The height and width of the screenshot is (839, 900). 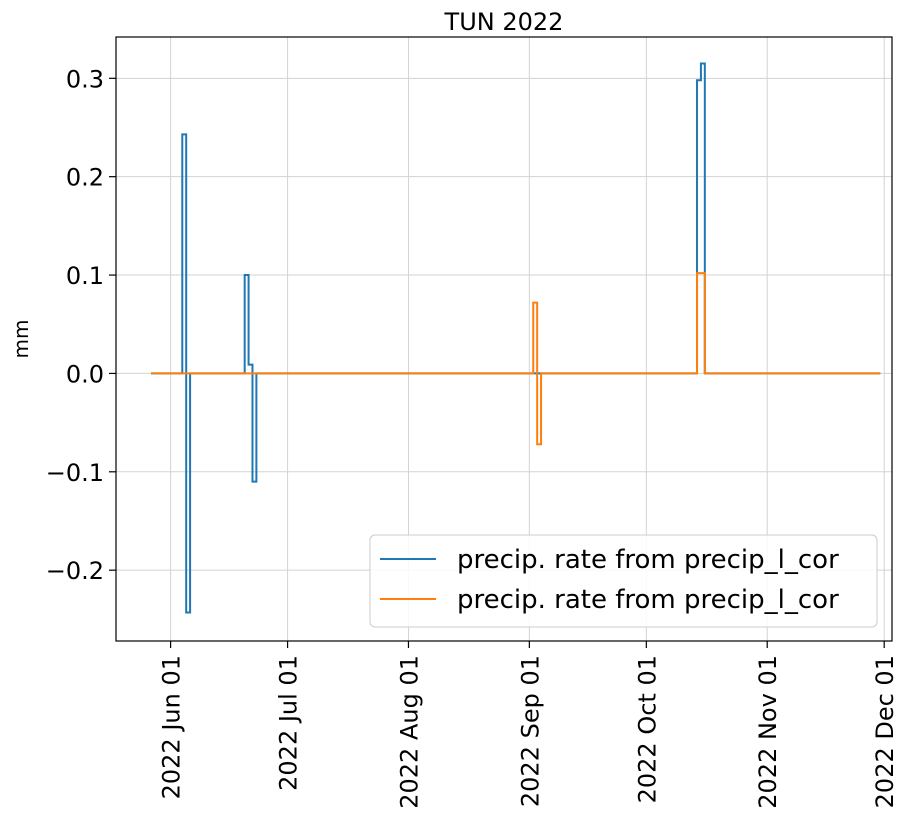 I want to click on x-tick-label: 2022 Jun 01, so click(x=172, y=727).